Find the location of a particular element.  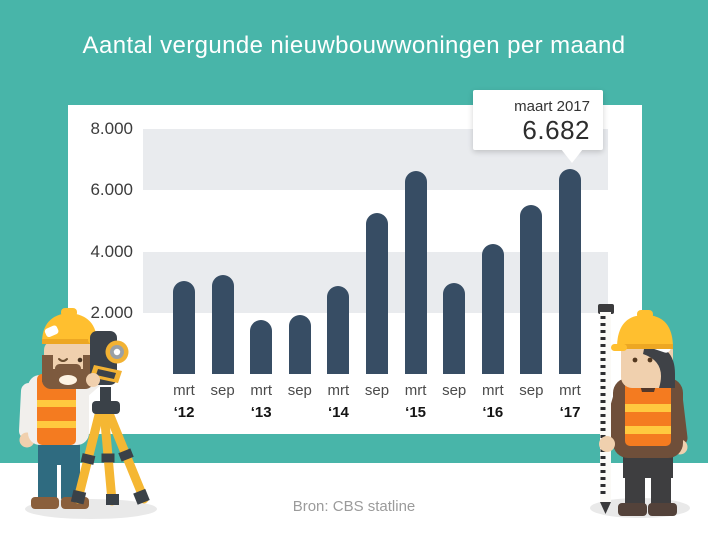

callout-value: 6.682 is located at coordinates (556, 130).